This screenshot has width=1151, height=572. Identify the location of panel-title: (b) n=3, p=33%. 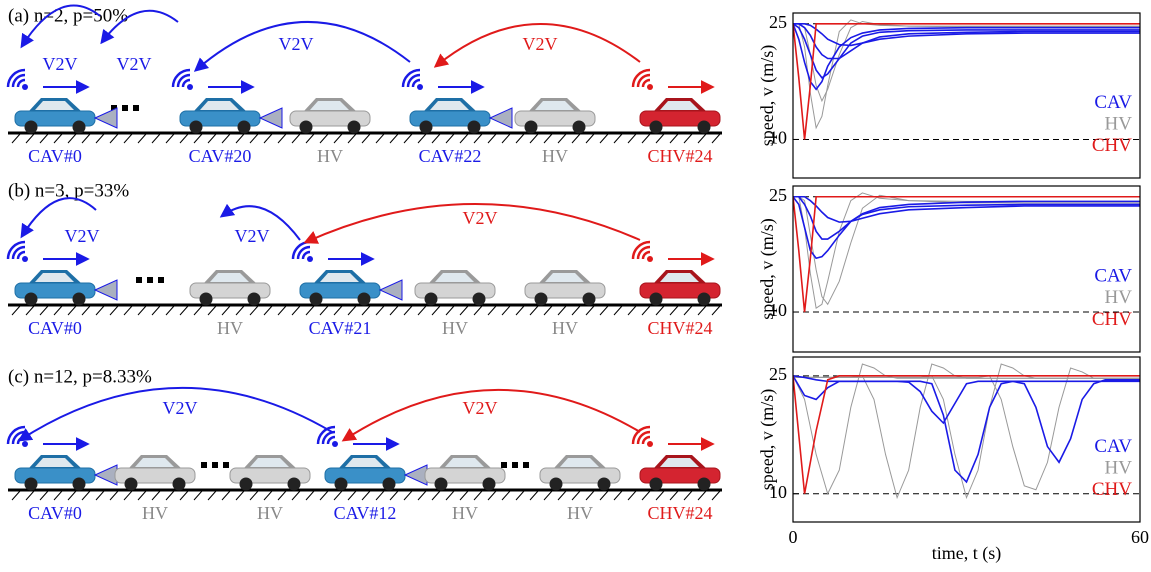
(68, 190).